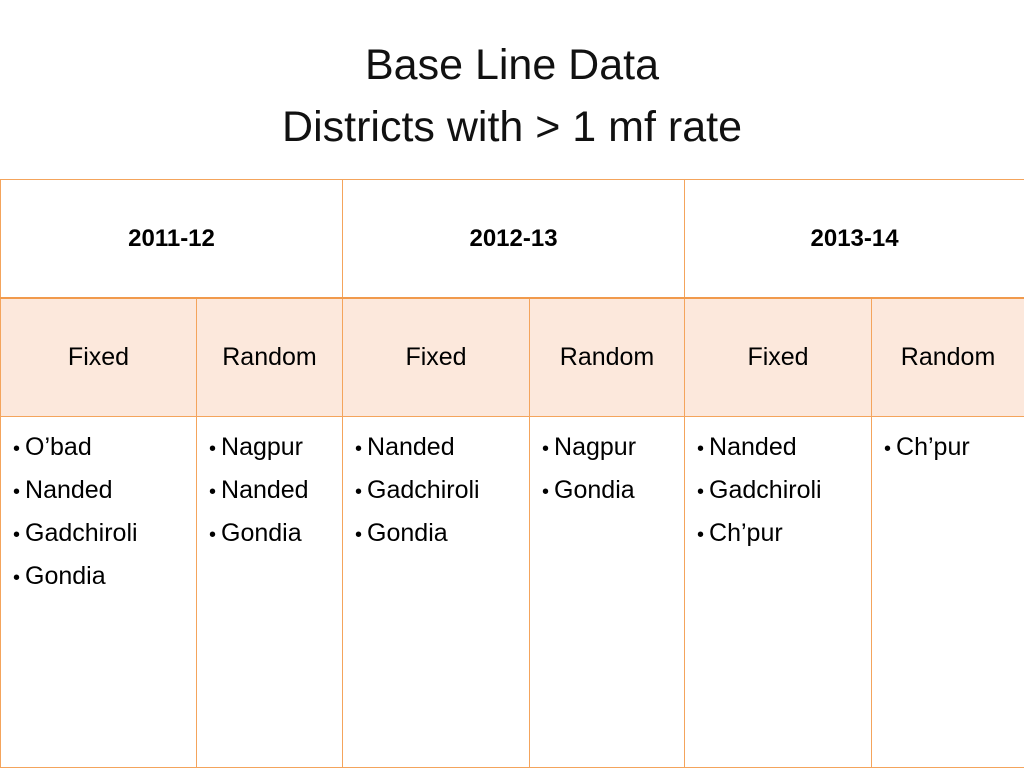 The height and width of the screenshot is (768, 1024). I want to click on district-cell: • Ch’pur, so click(947, 592).